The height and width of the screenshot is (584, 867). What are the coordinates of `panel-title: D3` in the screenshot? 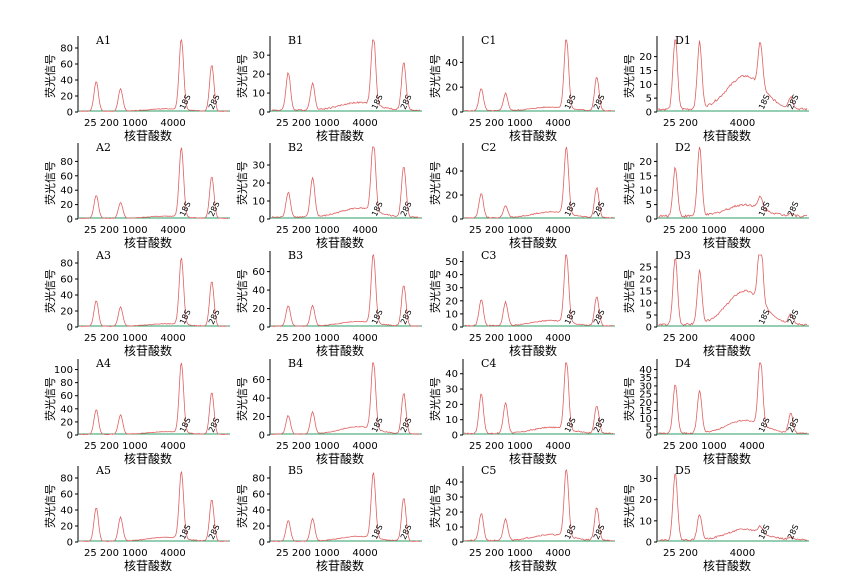 It's located at (683, 255).